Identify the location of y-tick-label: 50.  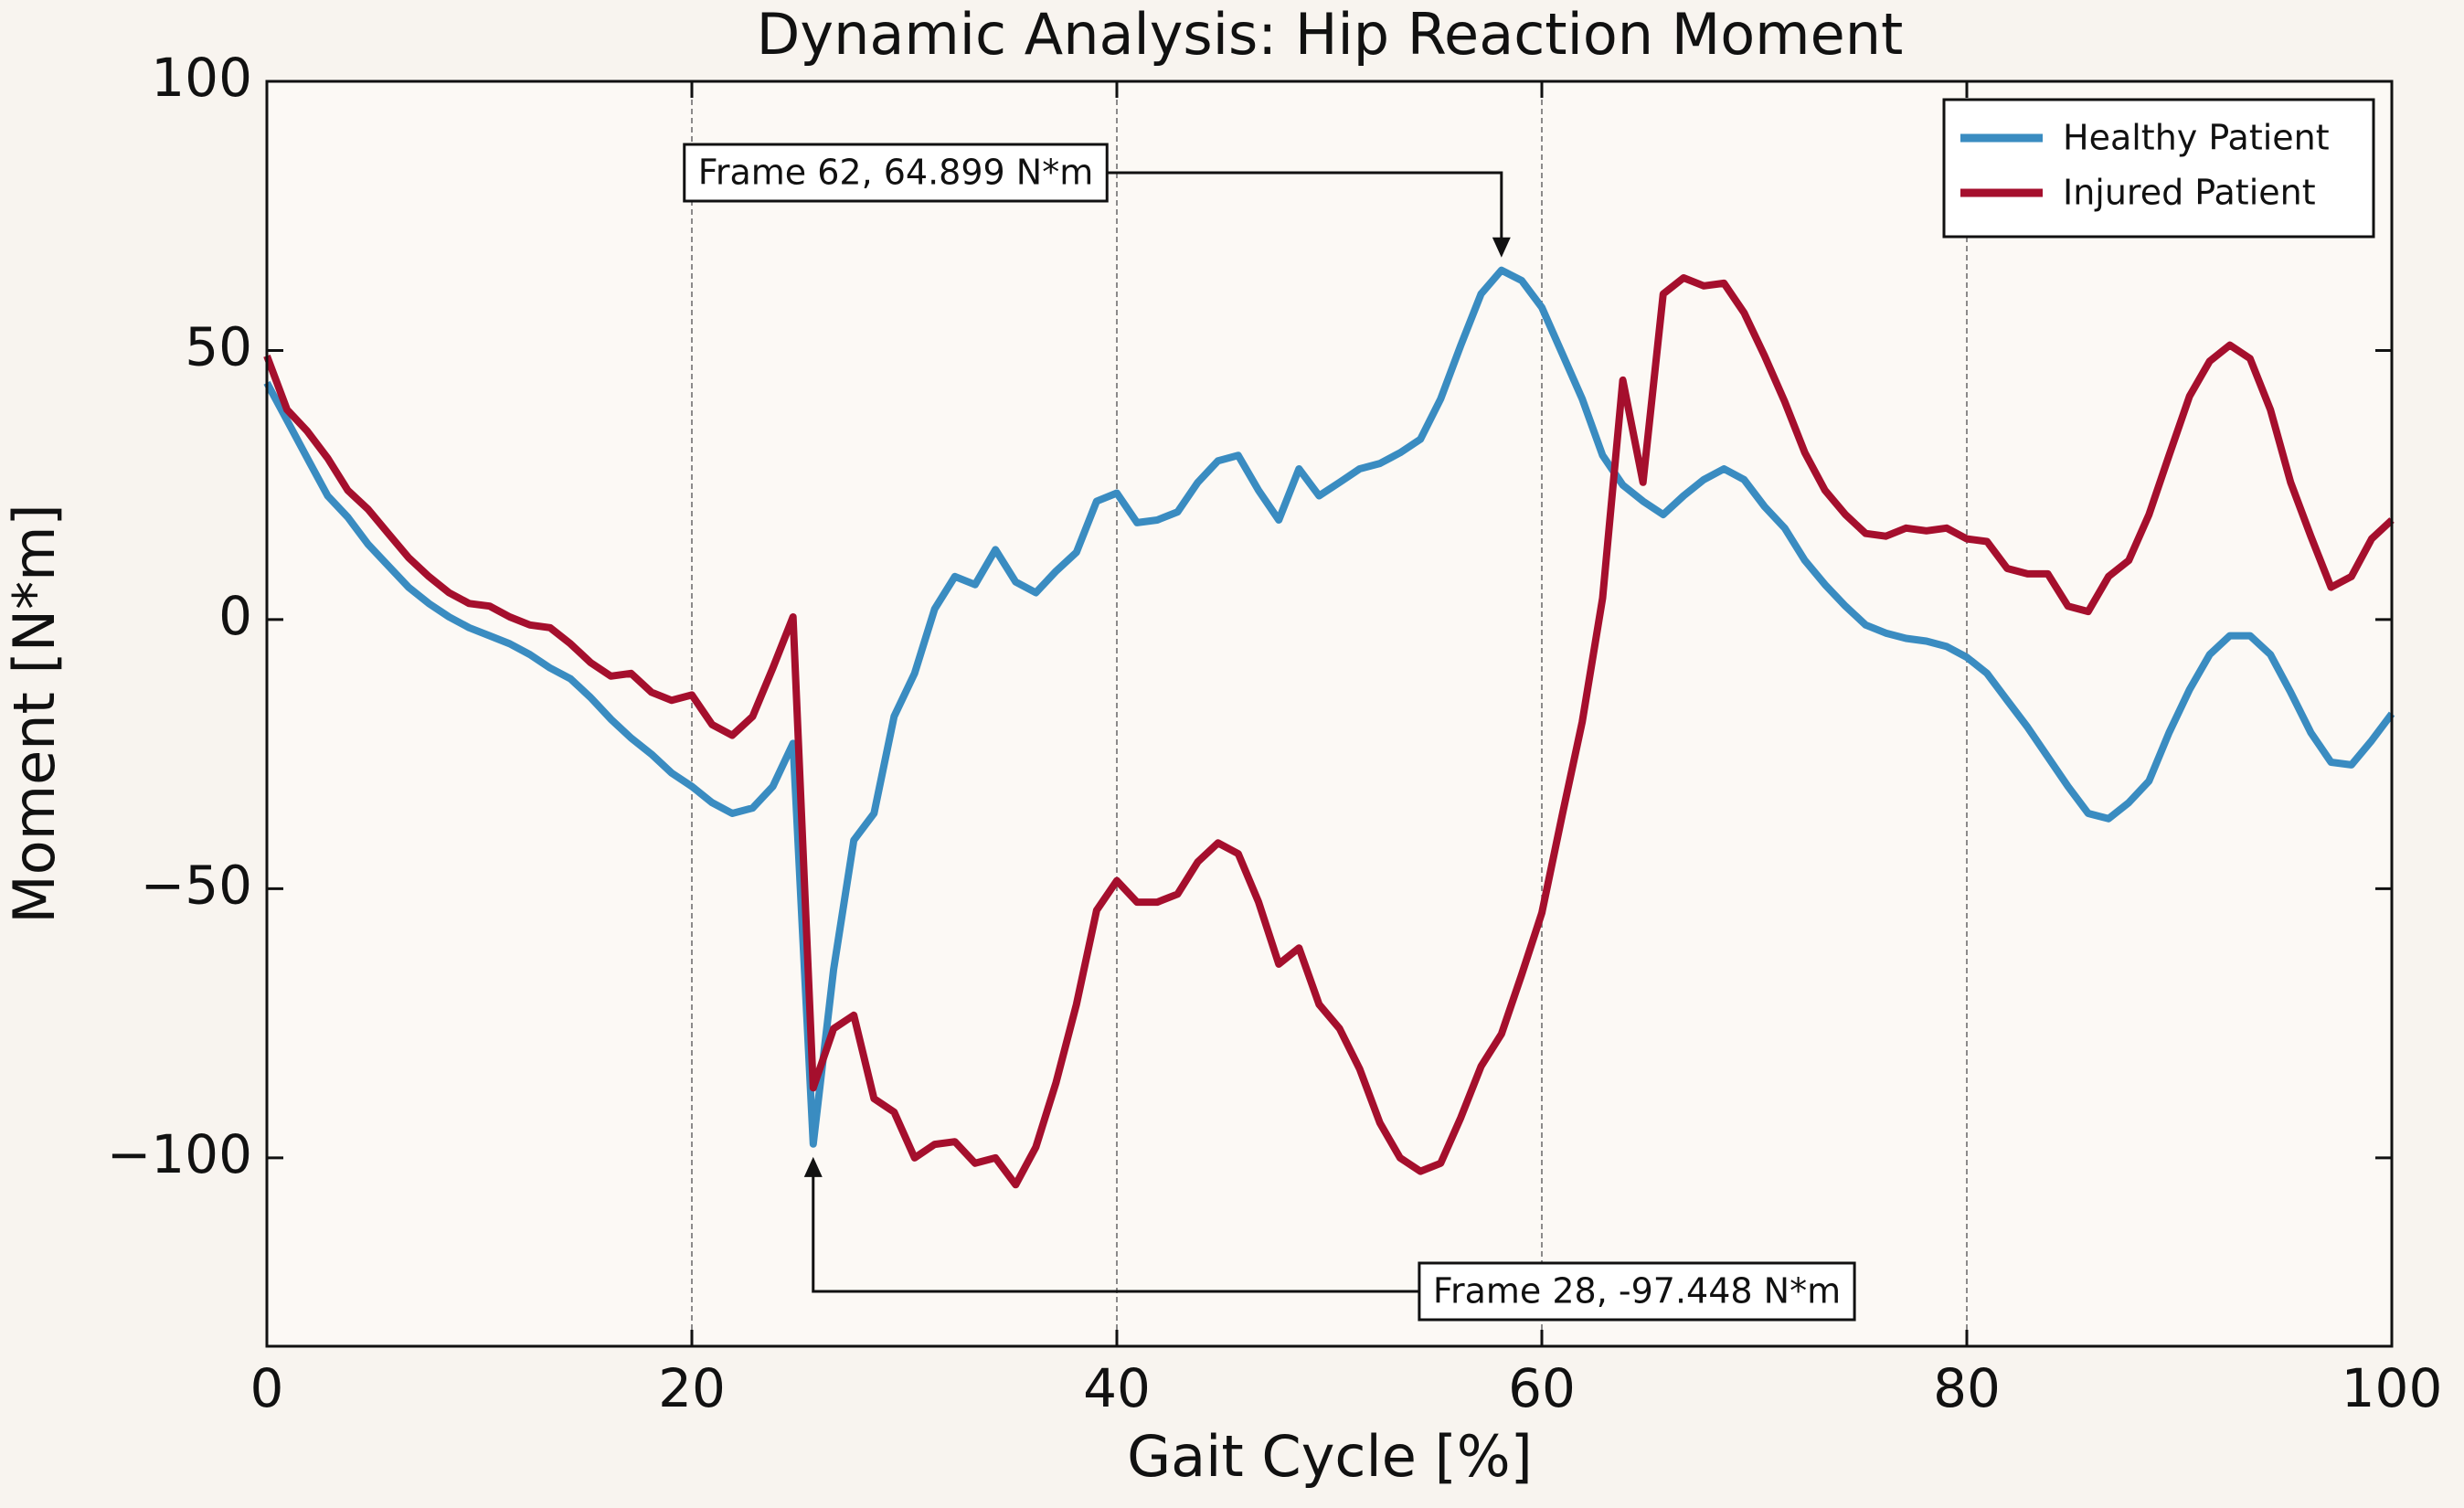
(218, 347).